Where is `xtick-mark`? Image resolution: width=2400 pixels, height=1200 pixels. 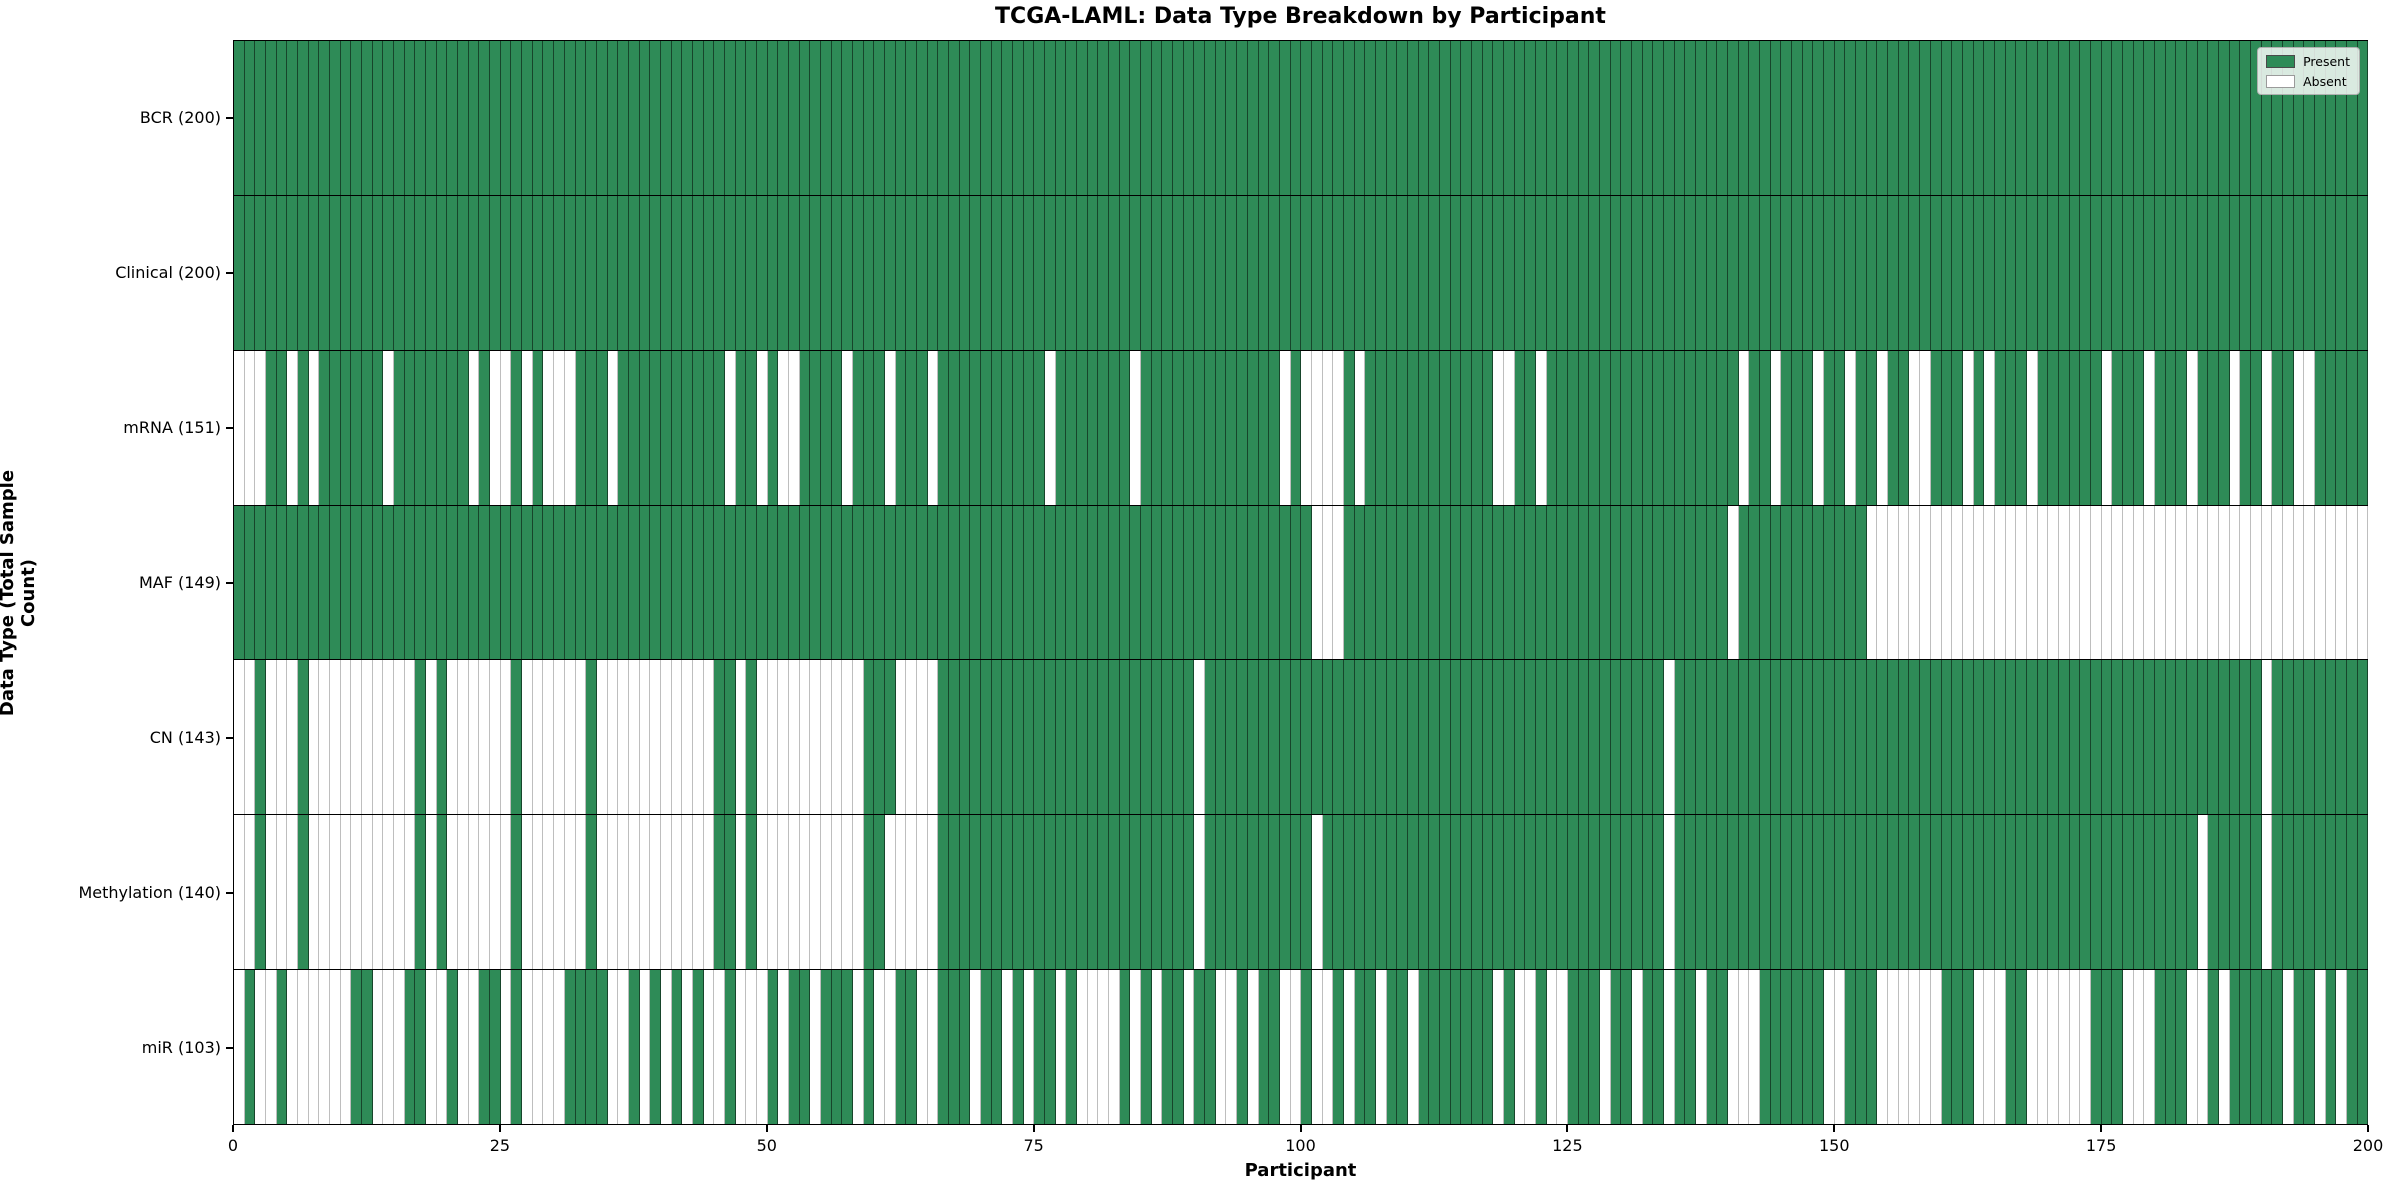
xtick-mark is located at coordinates (1300, 1128).